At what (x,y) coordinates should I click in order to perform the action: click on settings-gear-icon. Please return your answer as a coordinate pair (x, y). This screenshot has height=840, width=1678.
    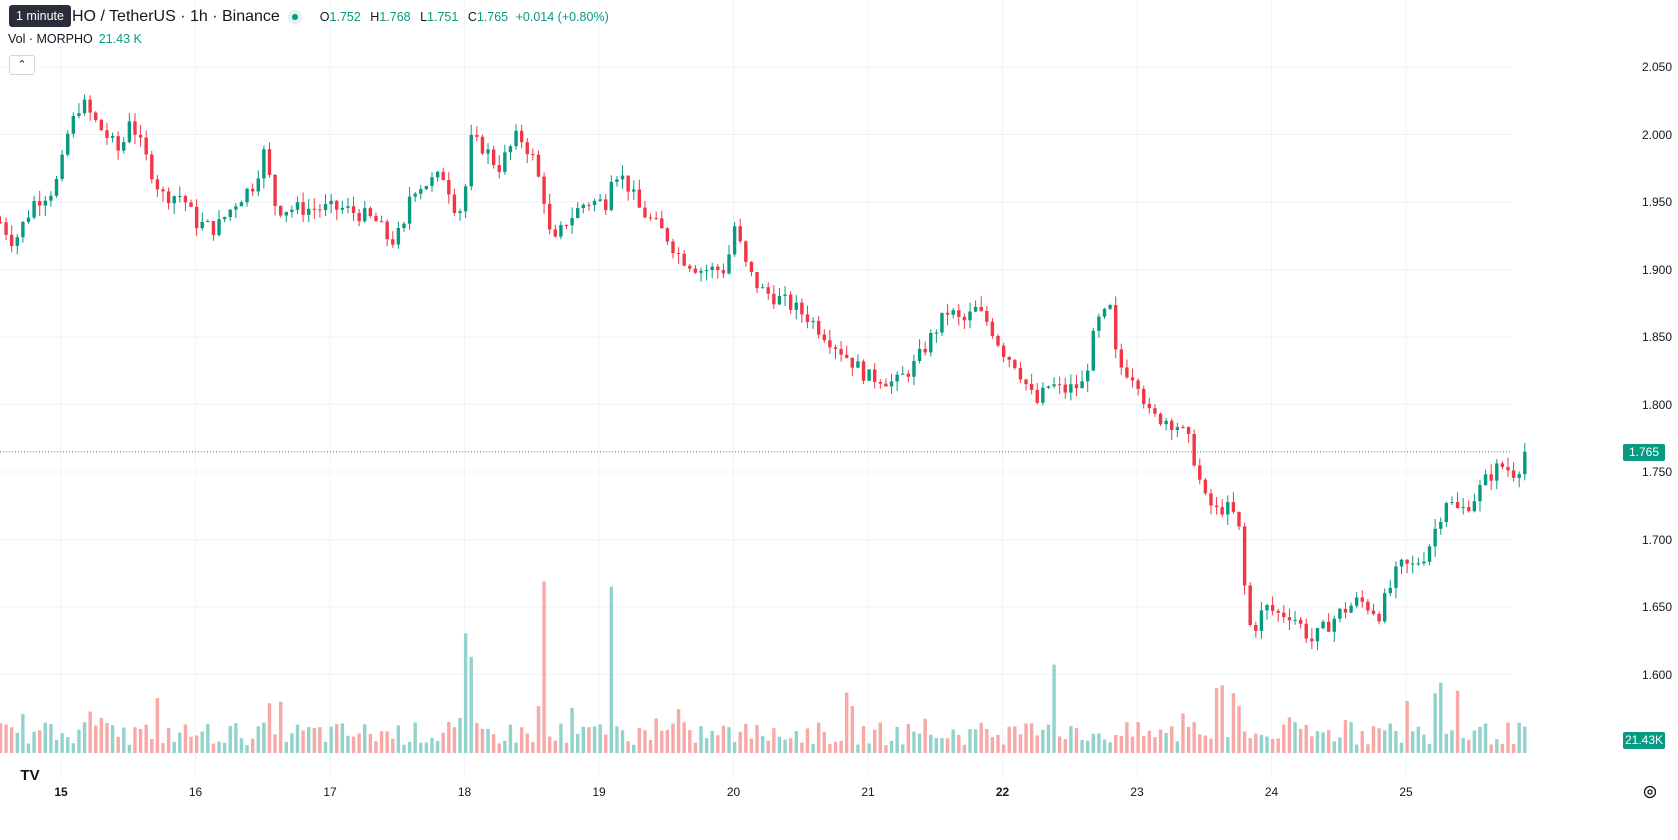
    Looking at the image, I should click on (1650, 792).